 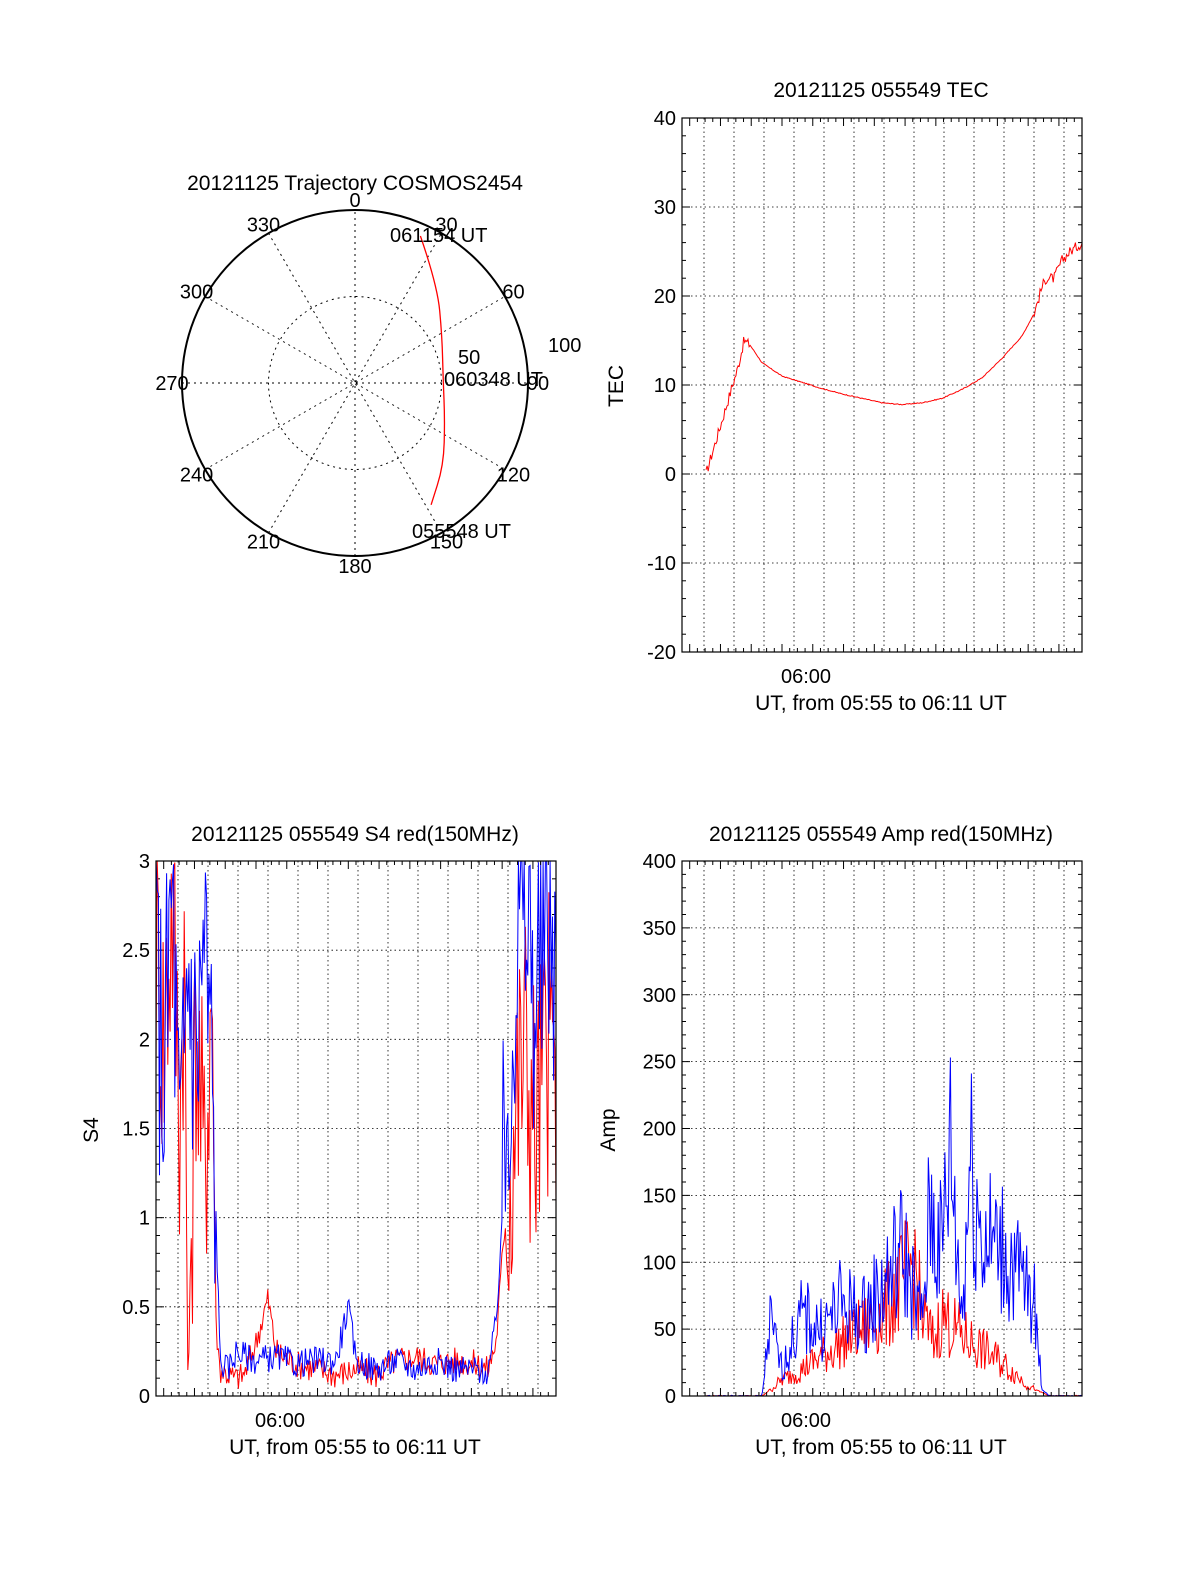 What do you see at coordinates (469, 358) in the screenshot?
I see `polar-radial-label-50: 50` at bounding box center [469, 358].